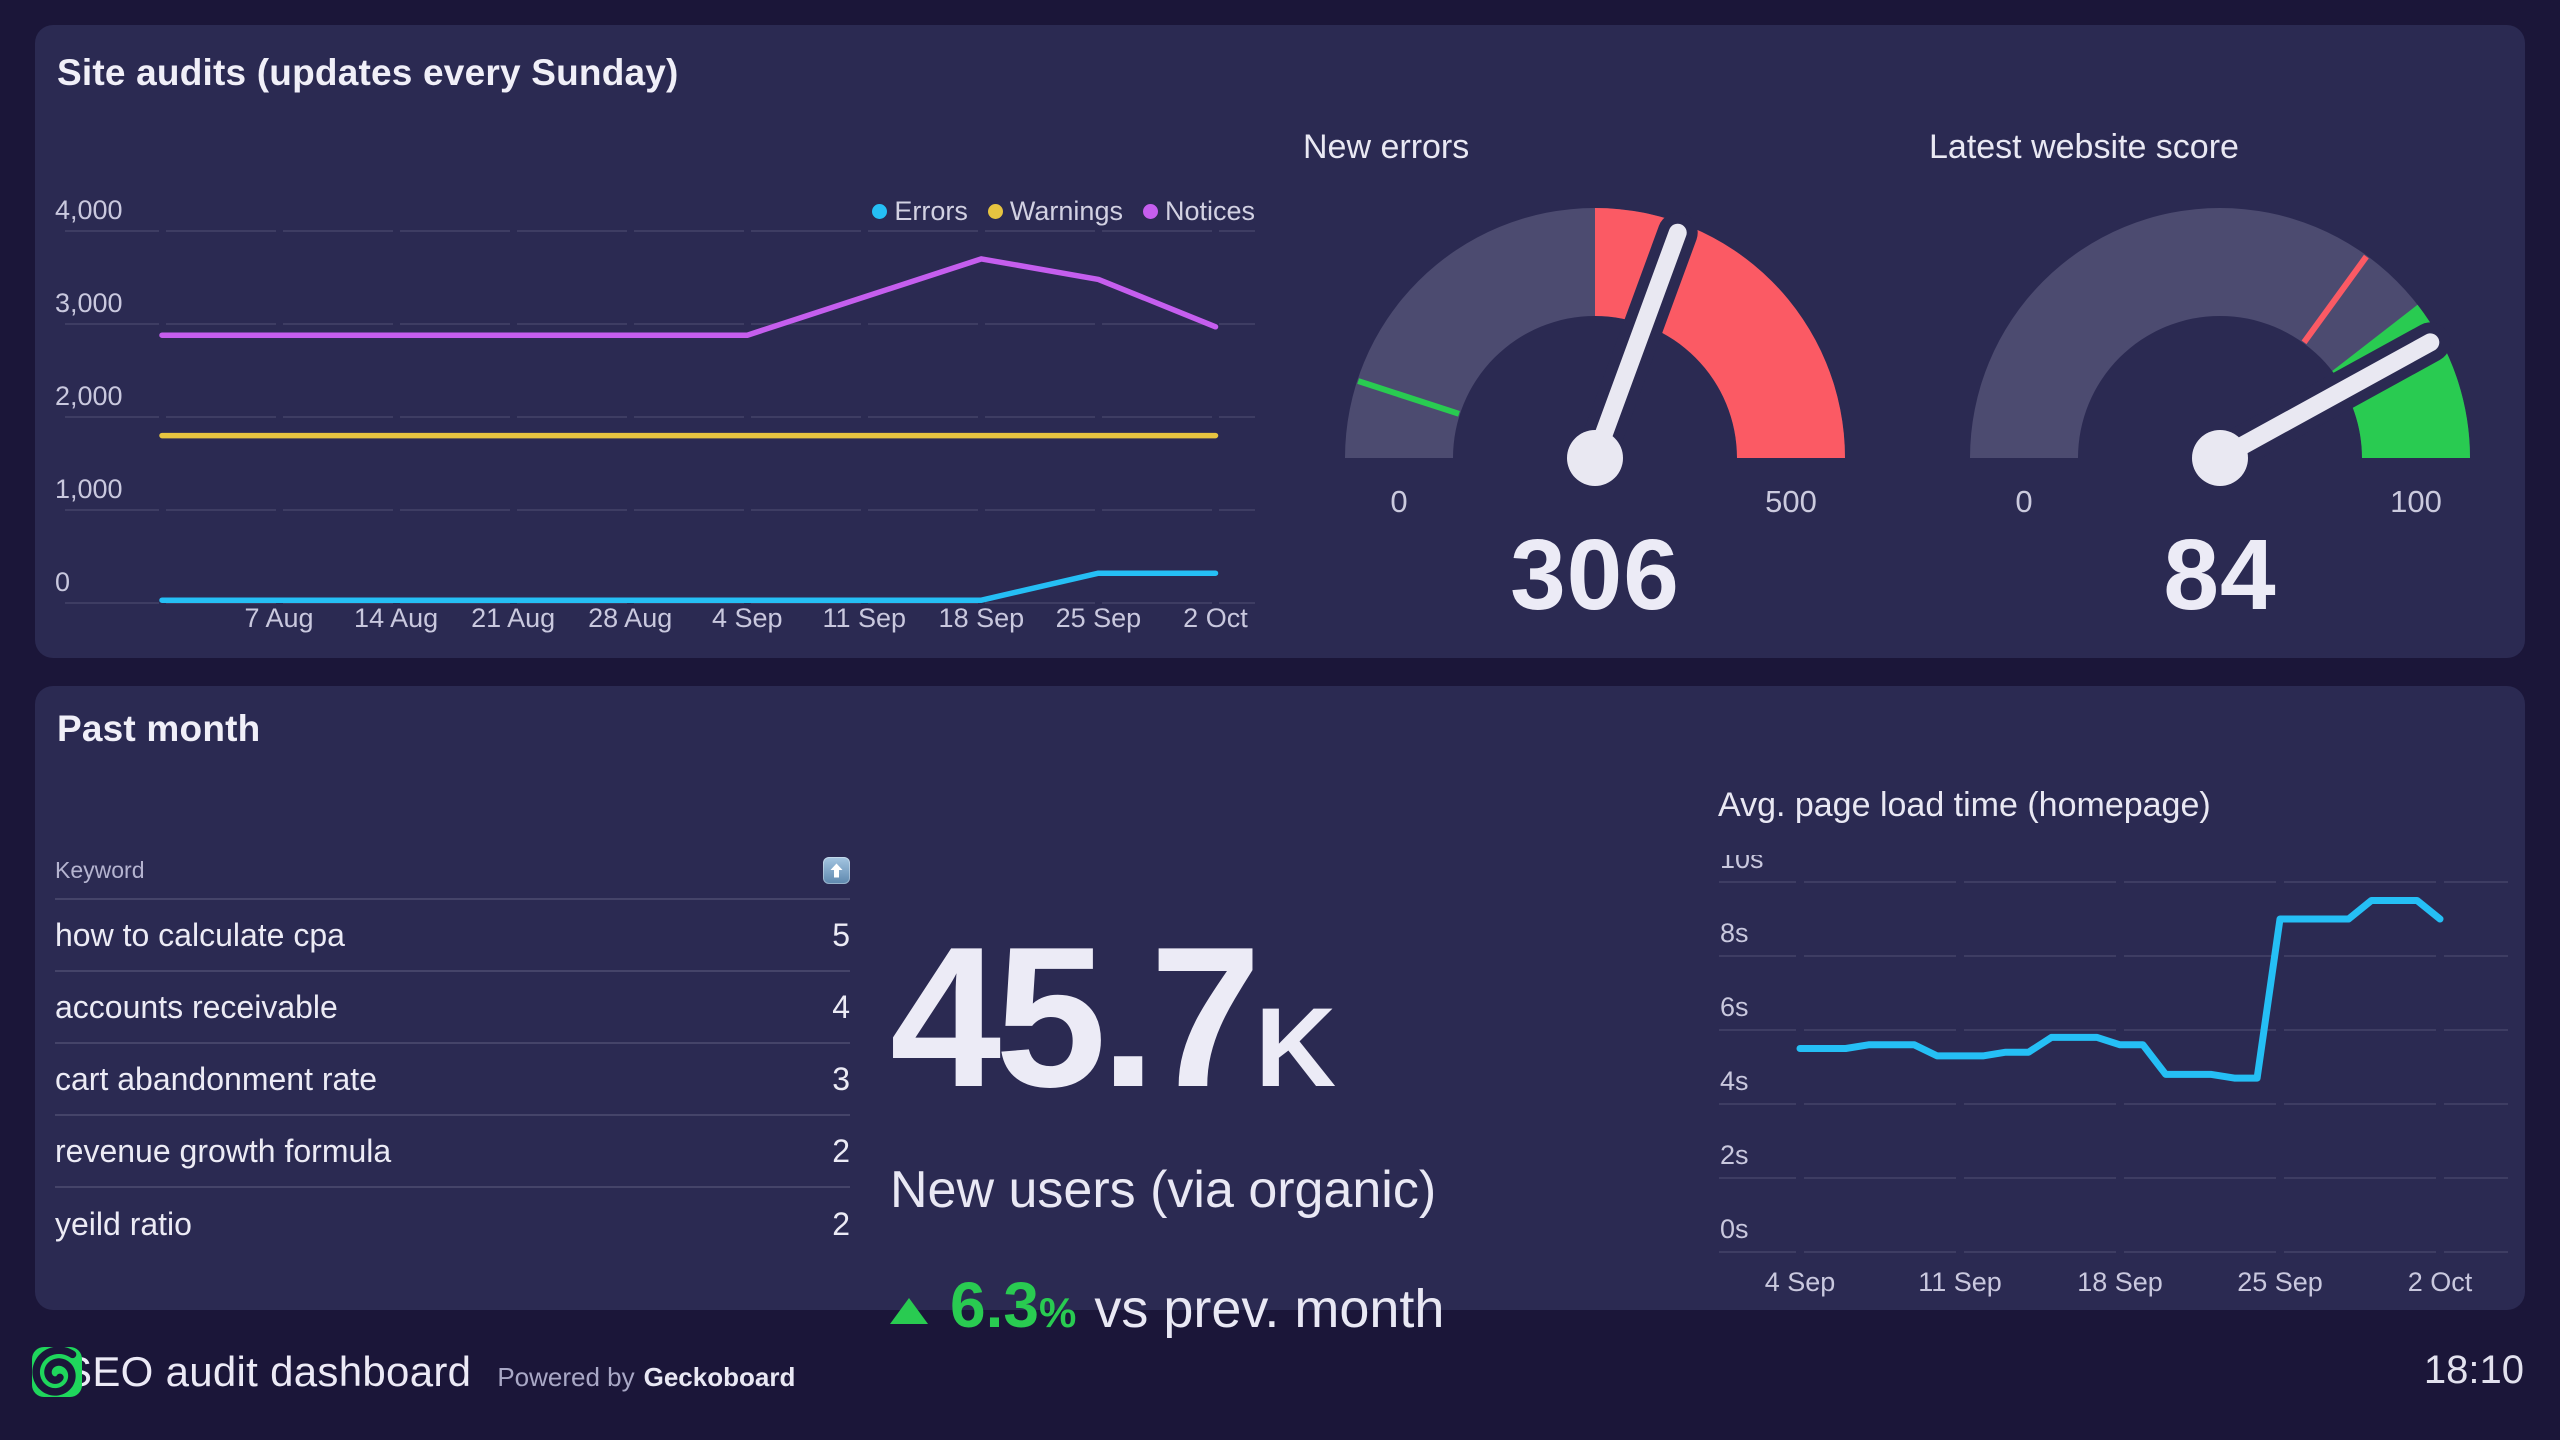 Image resolution: width=2560 pixels, height=1440 pixels. What do you see at coordinates (2416, 501) in the screenshot?
I see `gauge-max-label: 100` at bounding box center [2416, 501].